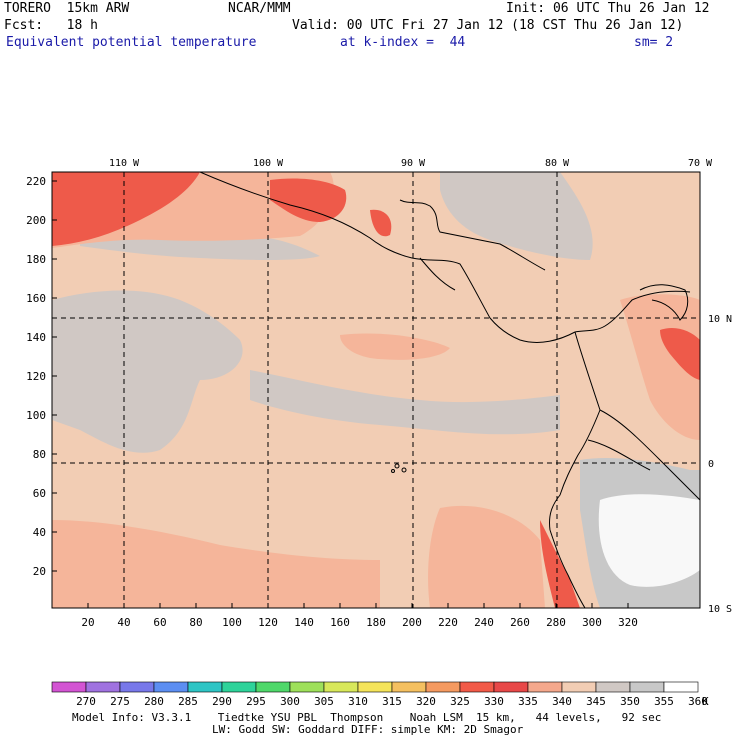 The height and width of the screenshot is (740, 740). What do you see at coordinates (448, 622) in the screenshot?
I see `x-tick-label: 220` at bounding box center [448, 622].